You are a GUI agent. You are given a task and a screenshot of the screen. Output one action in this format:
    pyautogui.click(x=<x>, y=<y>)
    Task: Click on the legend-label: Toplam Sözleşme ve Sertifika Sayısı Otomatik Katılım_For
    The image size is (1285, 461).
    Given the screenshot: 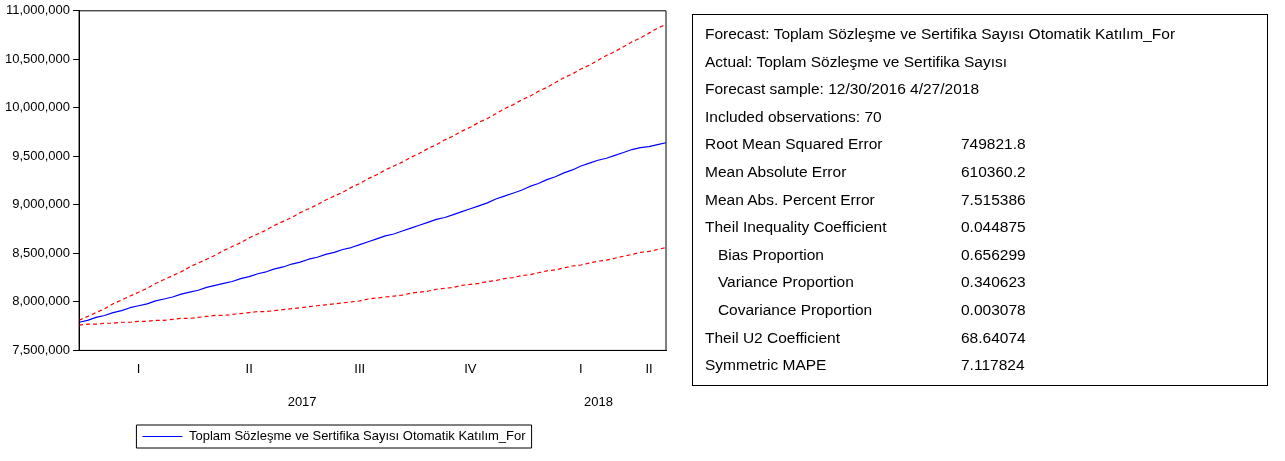 What is the action you would take?
    pyautogui.click(x=357, y=436)
    